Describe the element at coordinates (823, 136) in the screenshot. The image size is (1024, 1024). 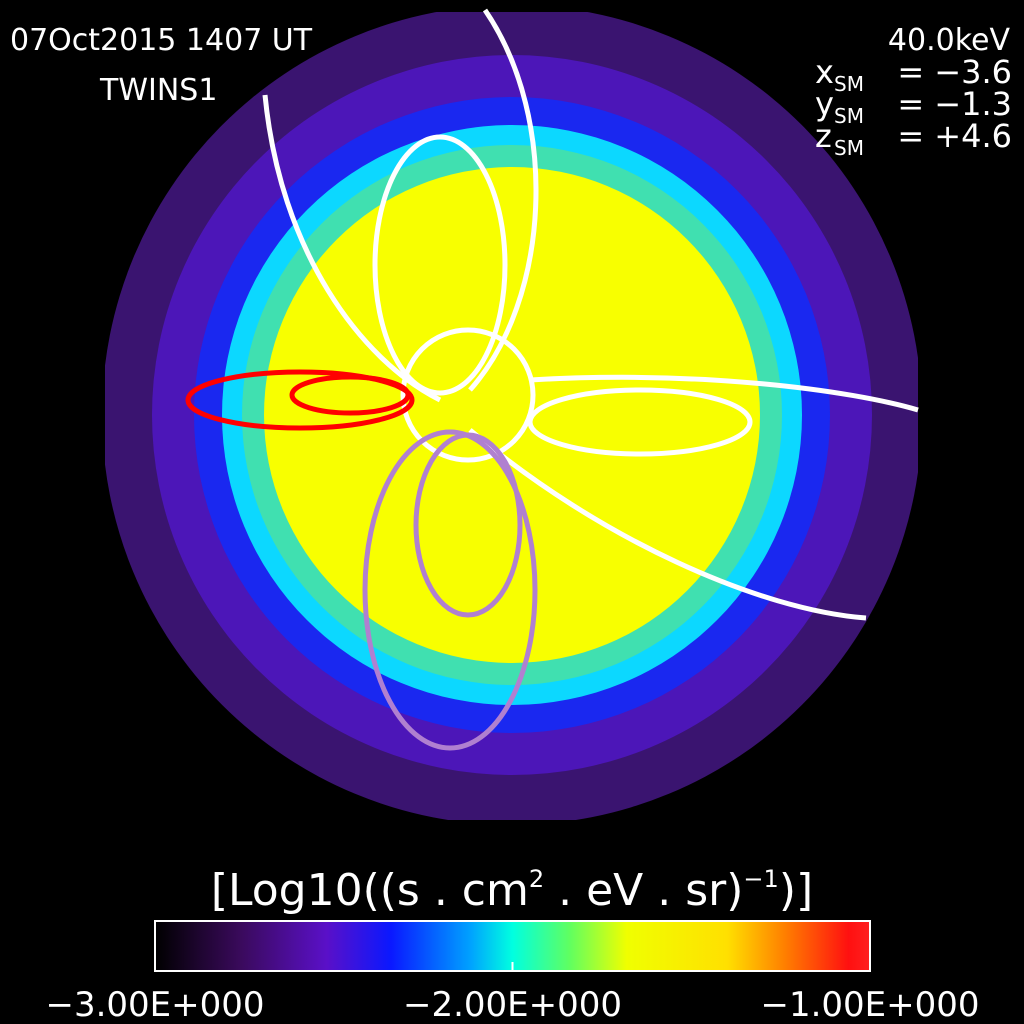
I see `coord-axis: z` at that location.